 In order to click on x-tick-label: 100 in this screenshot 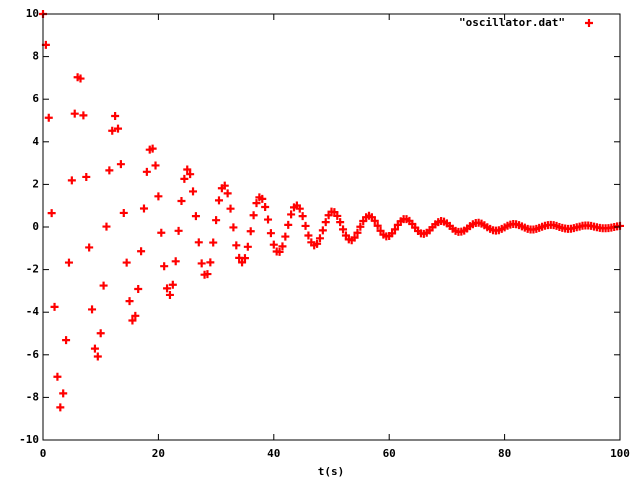, I will do `click(620, 453)`.